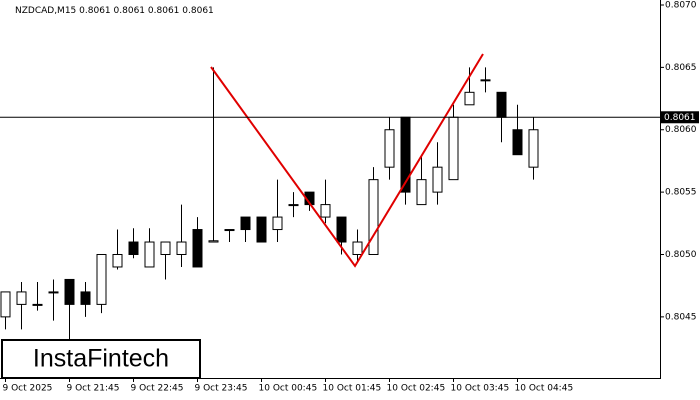 The height and width of the screenshot is (400, 700). I want to click on x-tick-label: 10 Oct 02:45, so click(416, 389).